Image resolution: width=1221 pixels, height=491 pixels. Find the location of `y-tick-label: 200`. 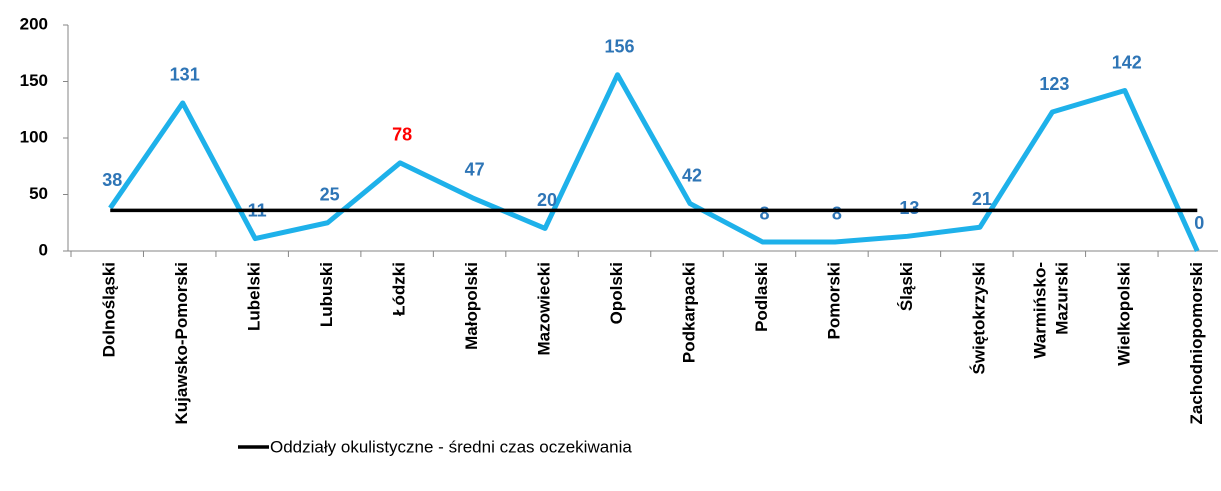

y-tick-label: 200 is located at coordinates (34, 23).